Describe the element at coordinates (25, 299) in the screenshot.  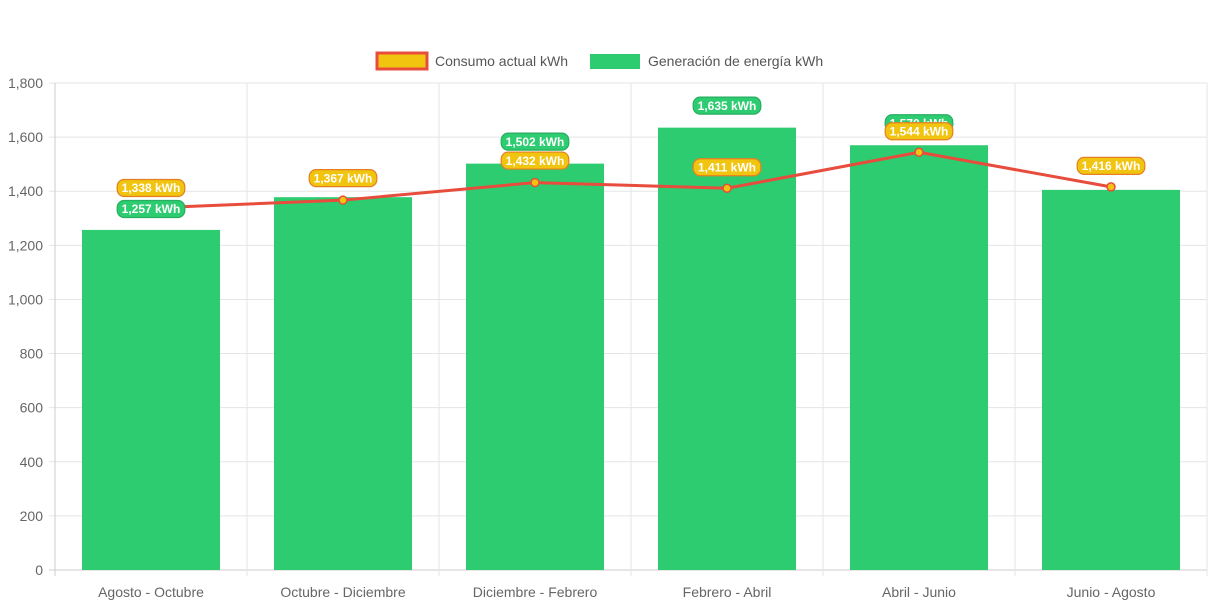
I see `y-tick-label: 1,000` at that location.